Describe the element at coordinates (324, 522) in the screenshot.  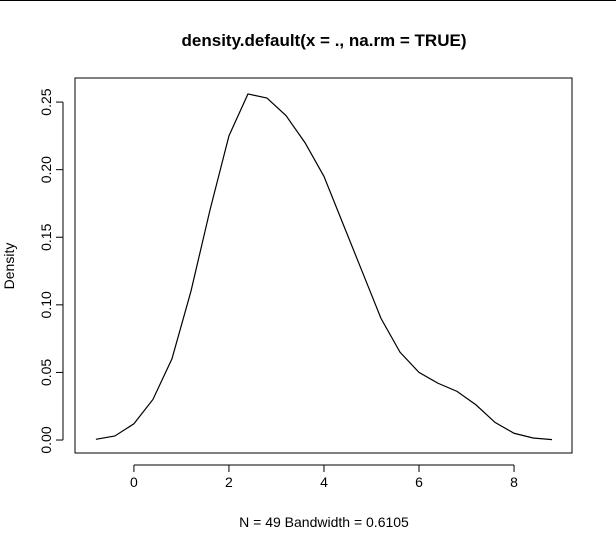
I see `x-axis-label: N = 49 Bandwidth = 0.6105` at that location.